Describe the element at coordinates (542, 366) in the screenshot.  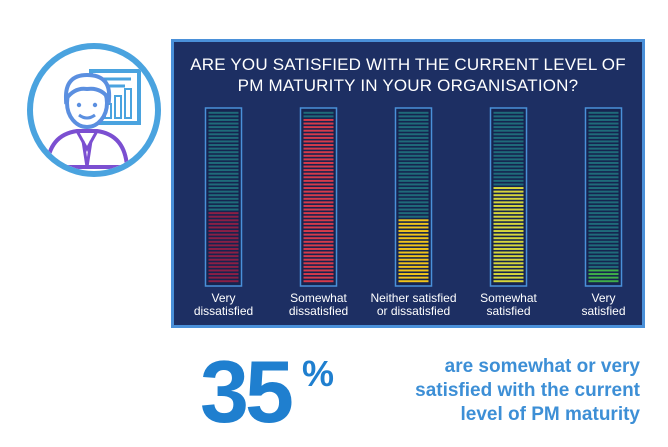
I see `stat-line-1: are somewhat or very` at that location.